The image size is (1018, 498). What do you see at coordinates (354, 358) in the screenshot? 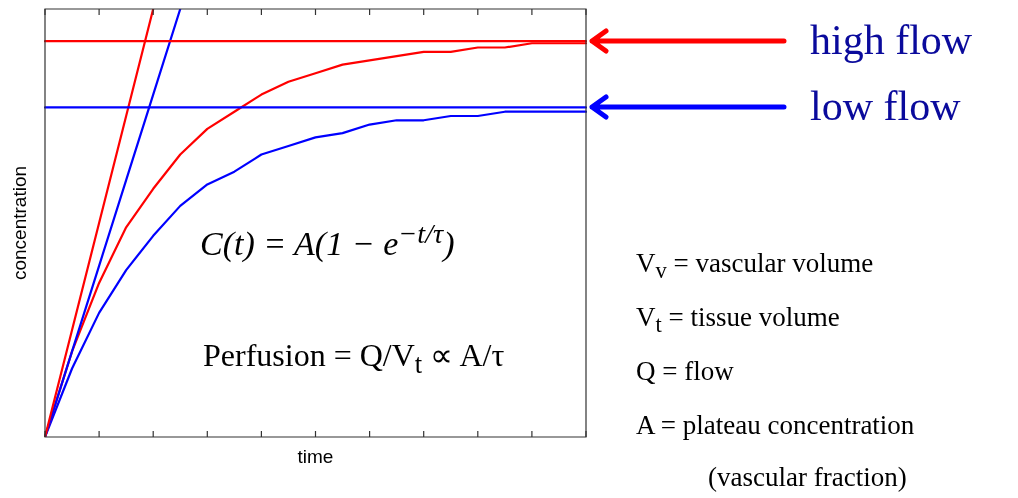
I see `annotation: Perfusion = Q/V$_{t}$ ∝ A/τ` at bounding box center [354, 358].